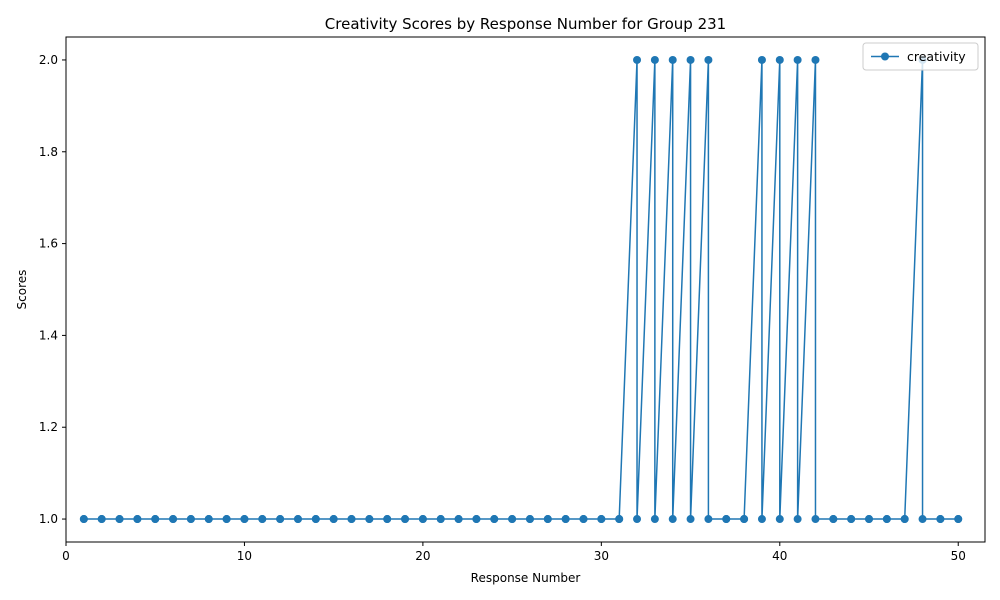 The width and height of the screenshot is (1000, 600). Describe the element at coordinates (422, 556) in the screenshot. I see `x-tick-label: 20` at that location.